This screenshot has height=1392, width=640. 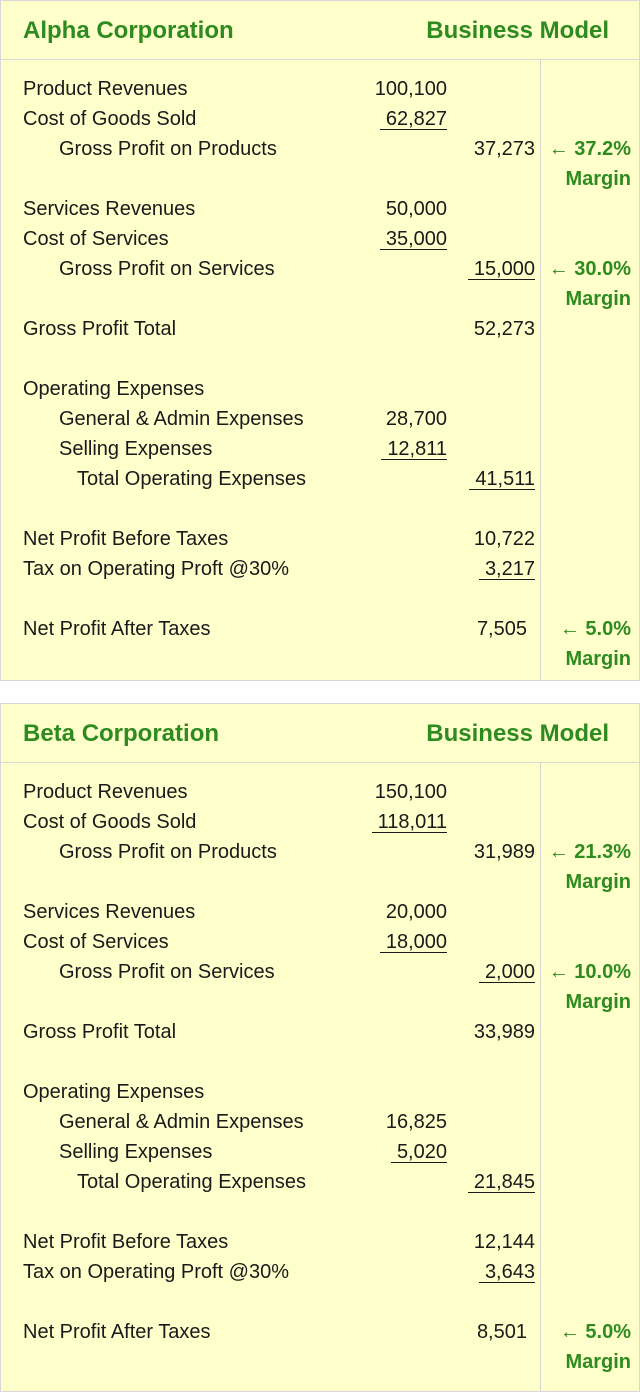 I want to click on row-value: 100,100, so click(x=410, y=89).